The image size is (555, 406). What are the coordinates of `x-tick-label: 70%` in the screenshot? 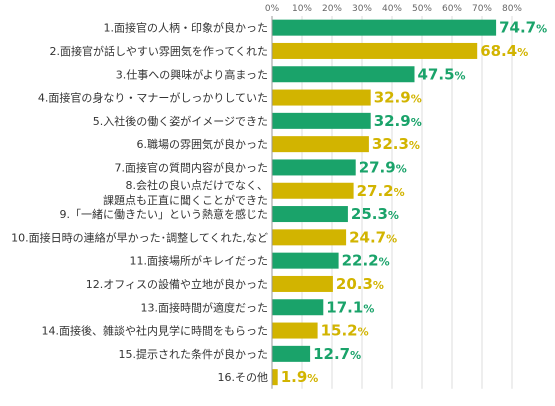 It's located at (482, 9).